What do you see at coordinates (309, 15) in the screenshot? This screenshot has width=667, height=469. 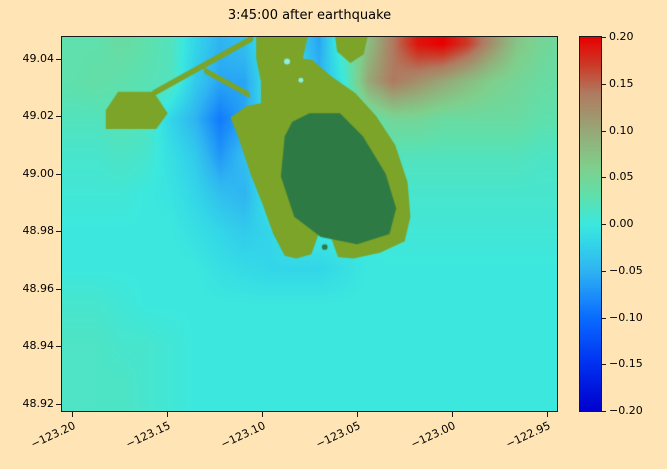 I see `chart-title: 3:45:00 after earthquake` at bounding box center [309, 15].